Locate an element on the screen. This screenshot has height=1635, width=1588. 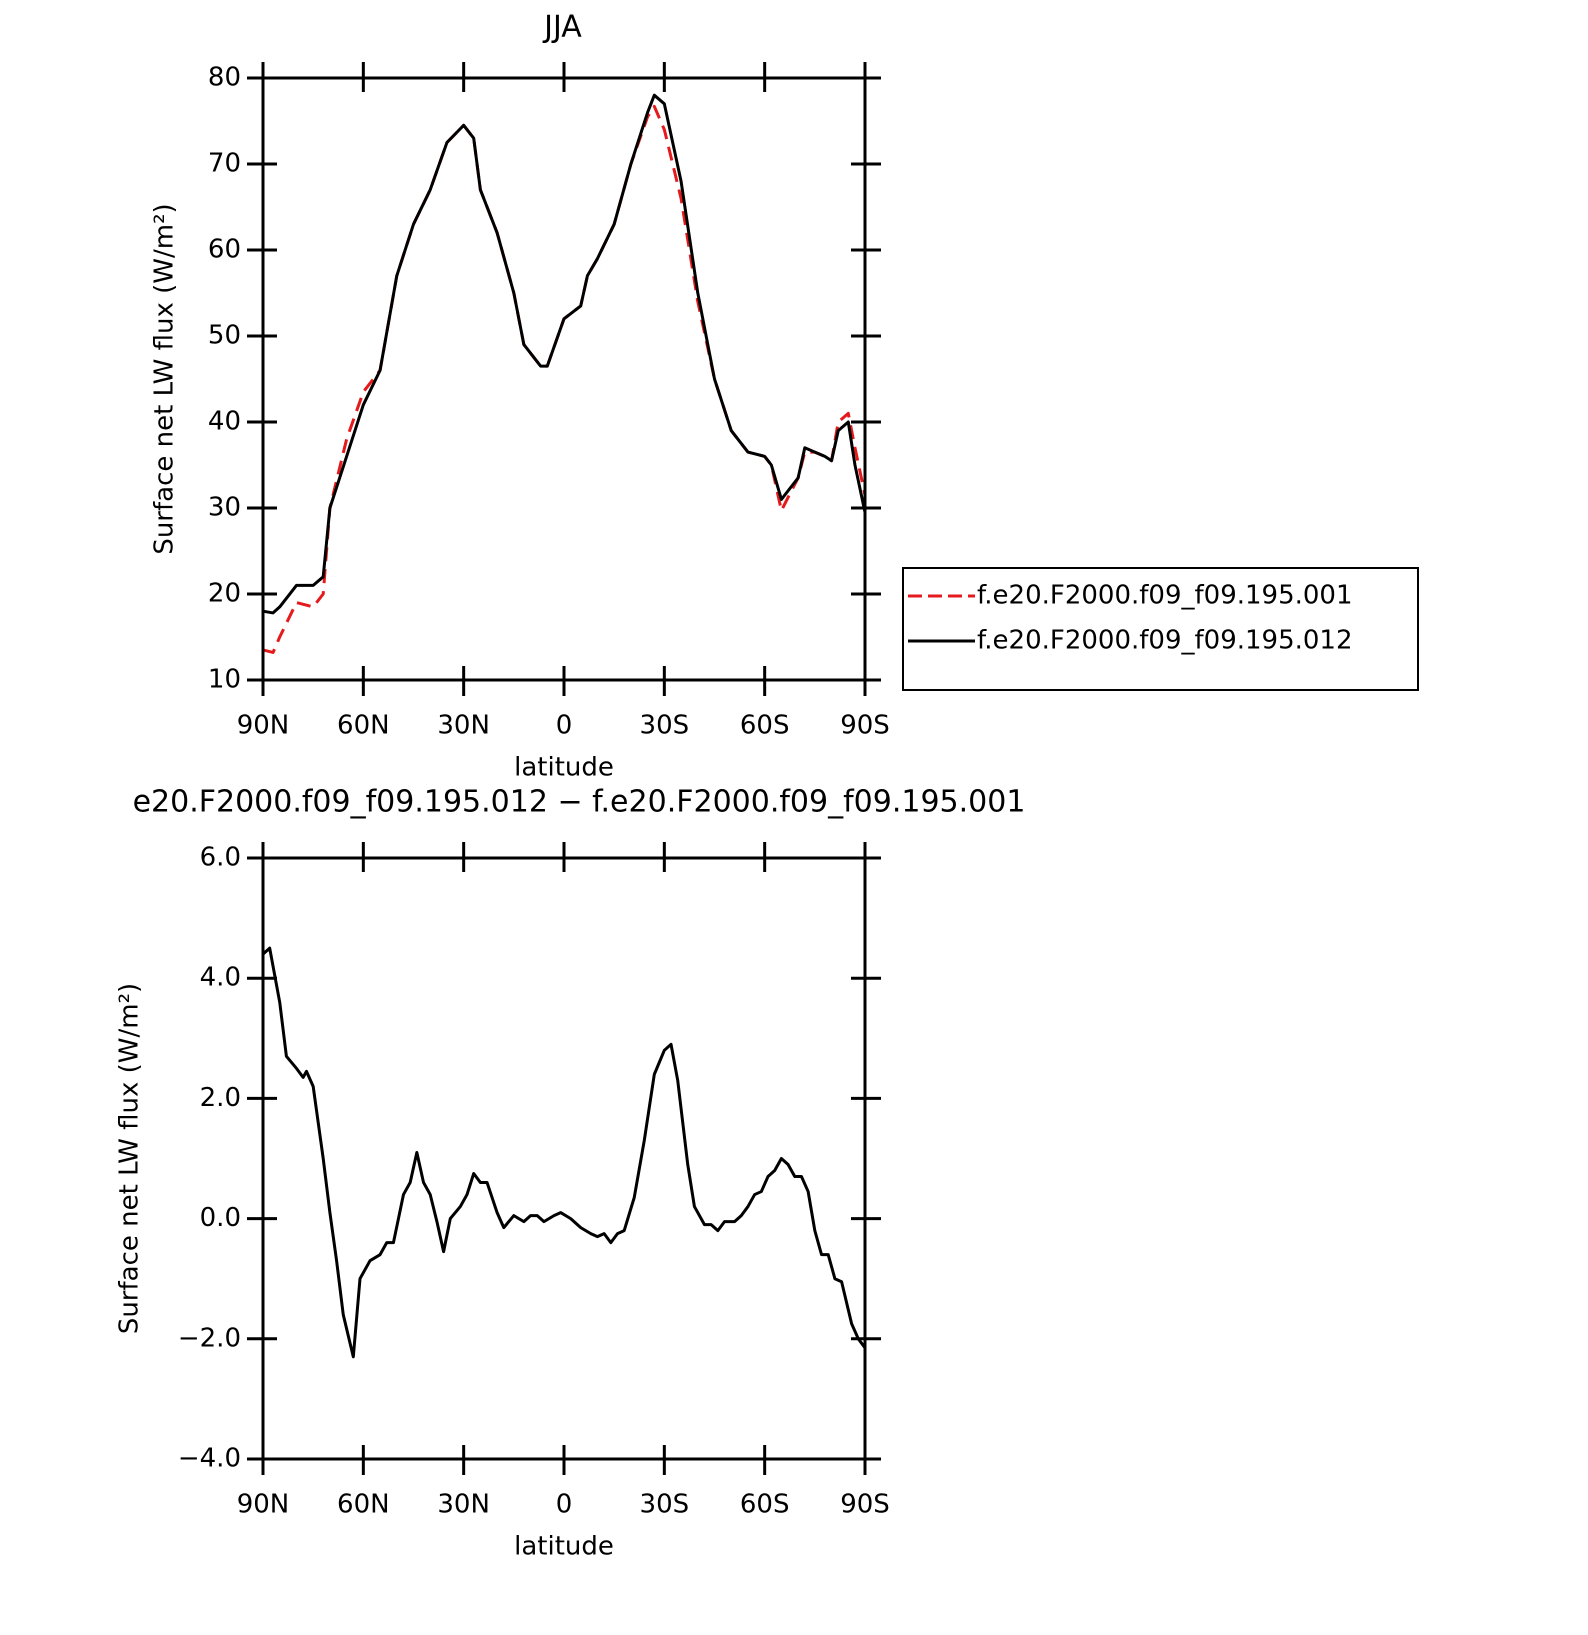
y-tick-label: 60 is located at coordinates (224, 250).